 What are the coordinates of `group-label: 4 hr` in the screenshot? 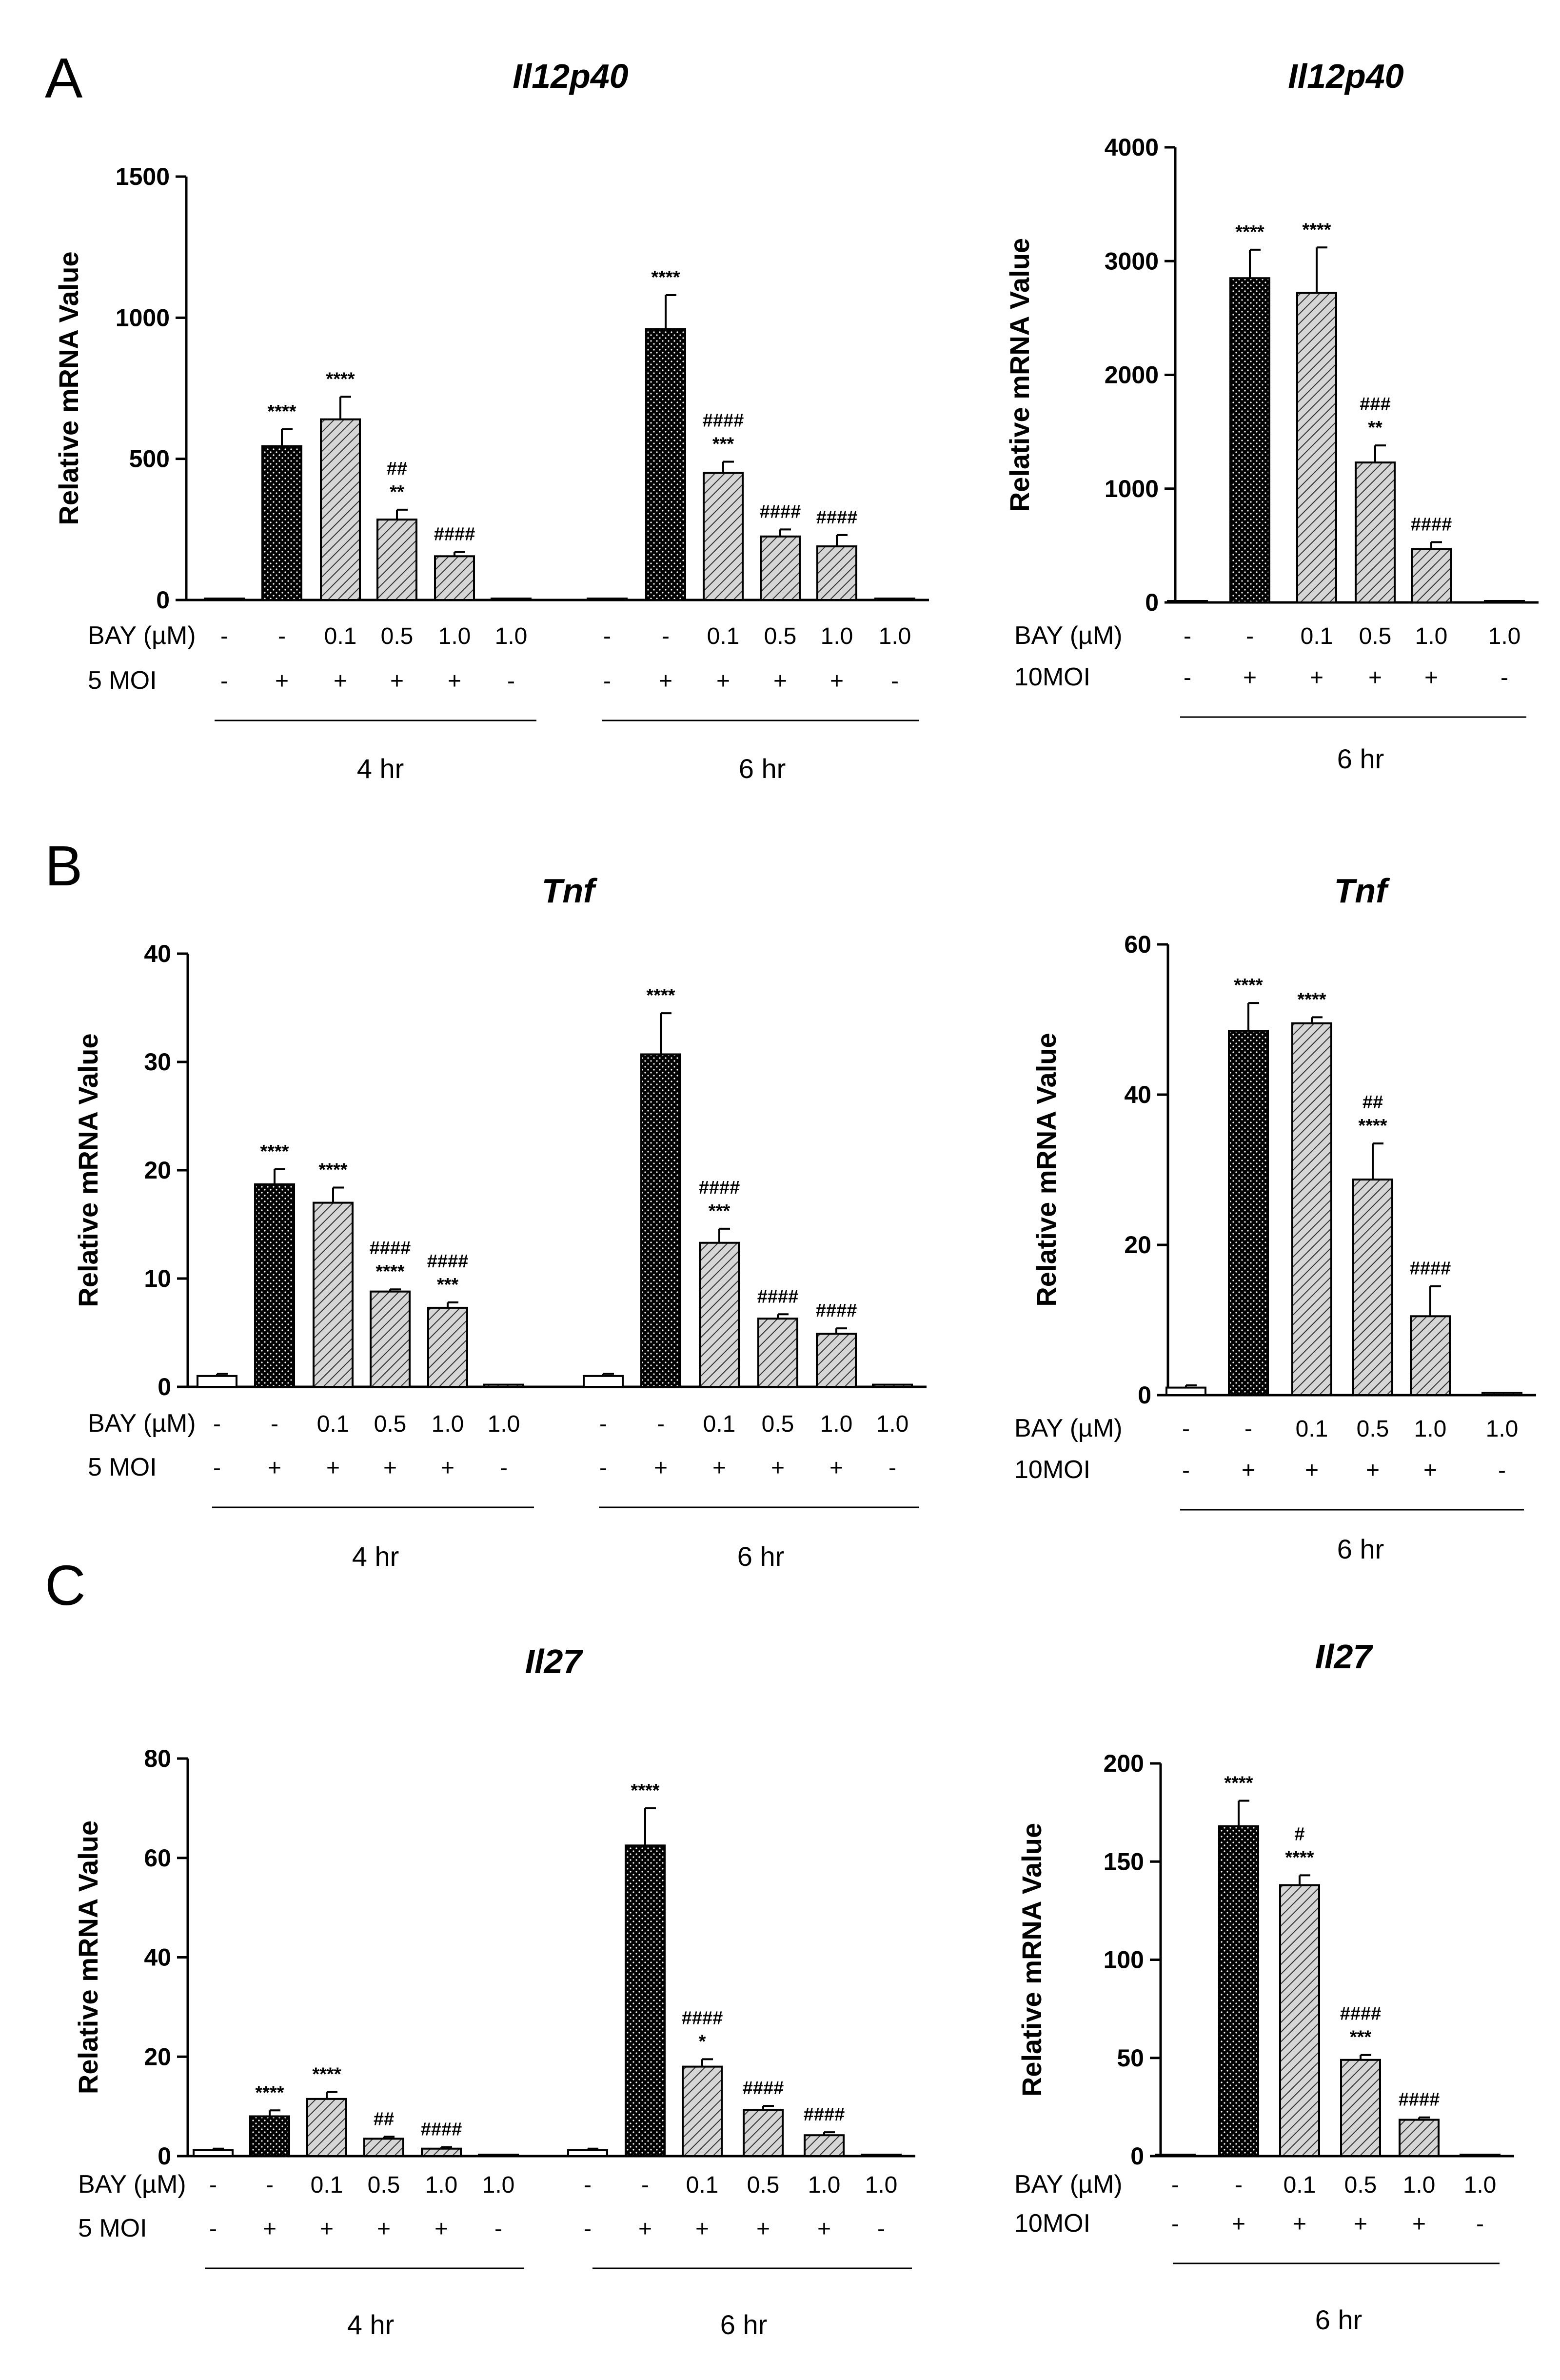 It's located at (371, 2324).